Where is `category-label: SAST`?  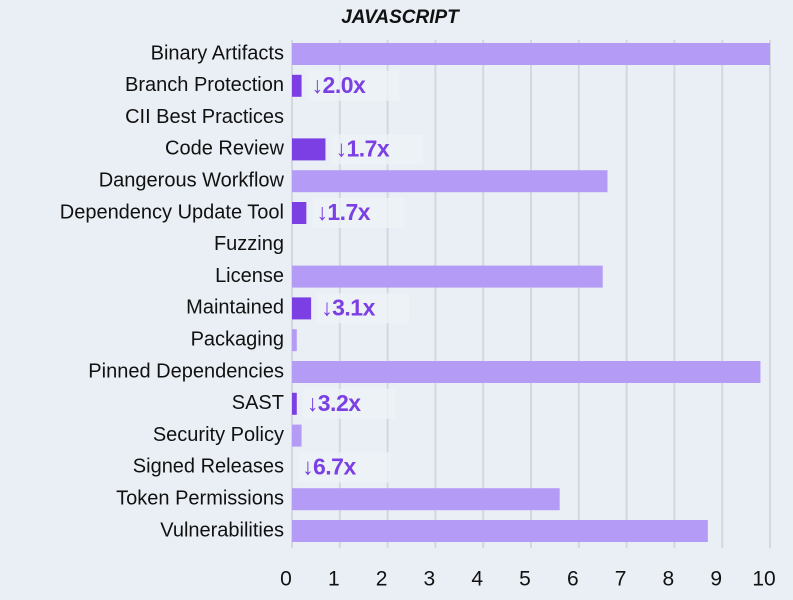
category-label: SAST is located at coordinates (258, 403).